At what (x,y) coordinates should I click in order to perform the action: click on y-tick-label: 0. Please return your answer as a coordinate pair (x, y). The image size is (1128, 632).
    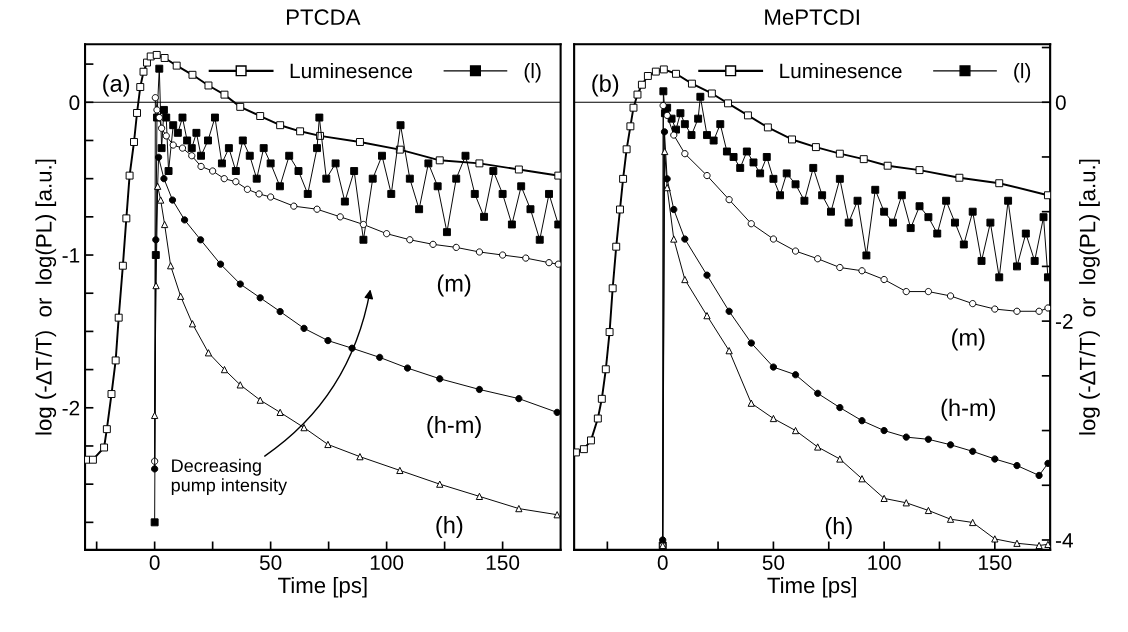
    Looking at the image, I should click on (74, 103).